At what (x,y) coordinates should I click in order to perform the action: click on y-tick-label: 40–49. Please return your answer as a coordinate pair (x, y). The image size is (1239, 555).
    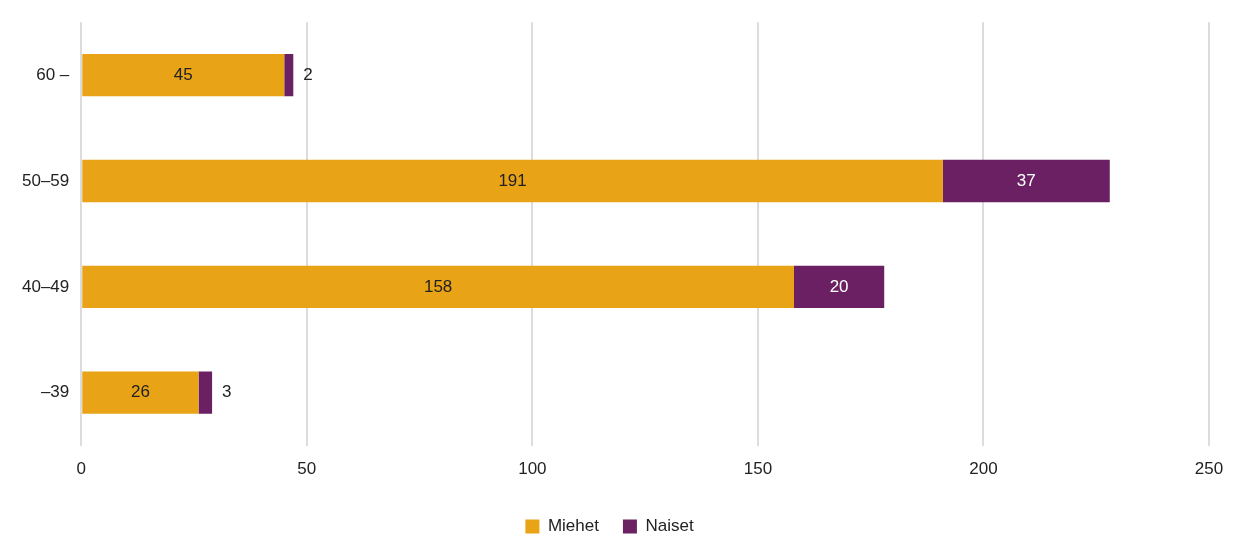
    Looking at the image, I should click on (45, 286).